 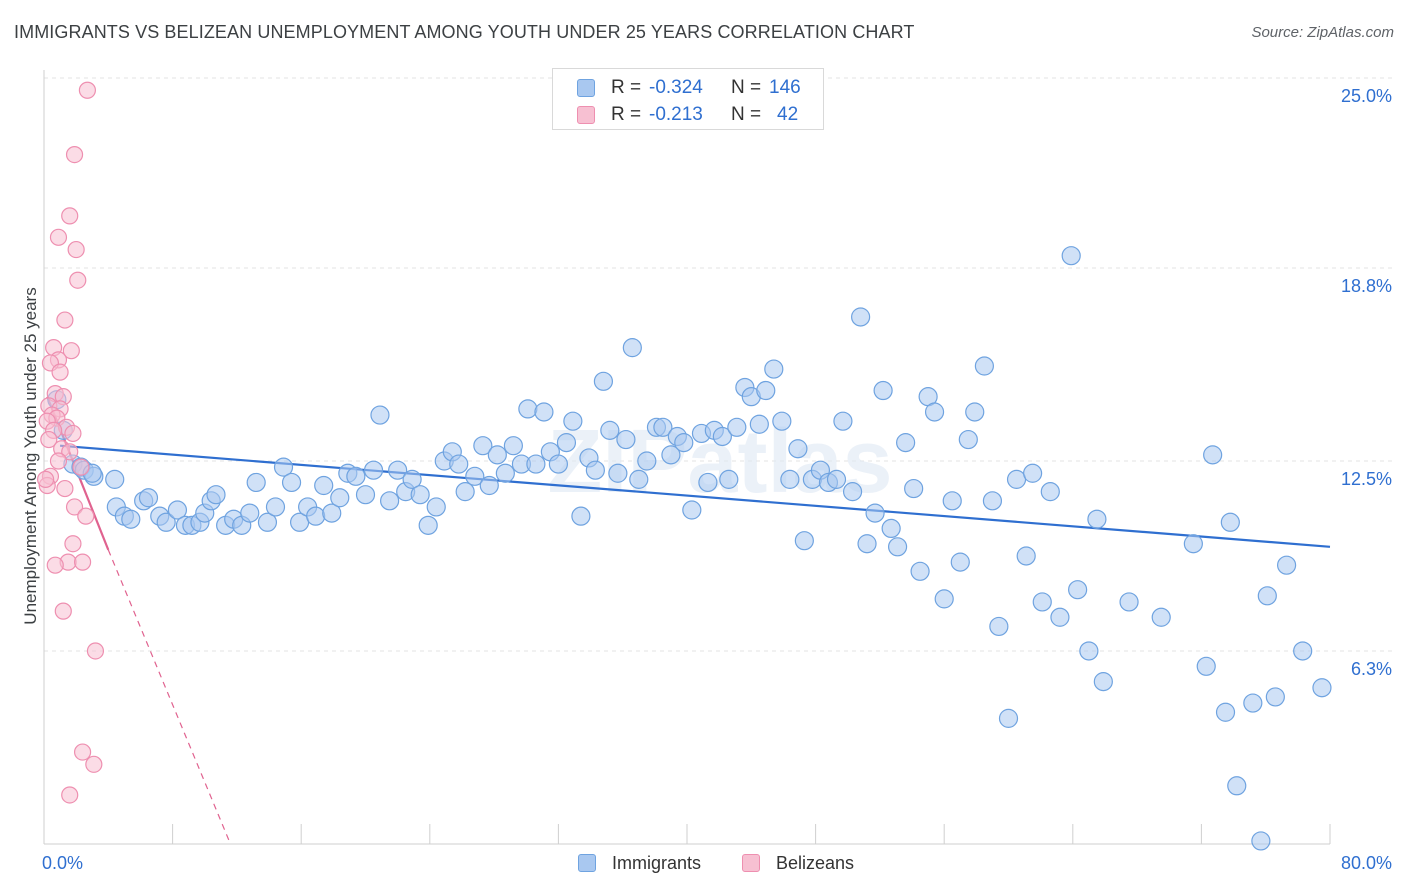 I want to click on legend-r-value: -0.213, so click(x=676, y=114).